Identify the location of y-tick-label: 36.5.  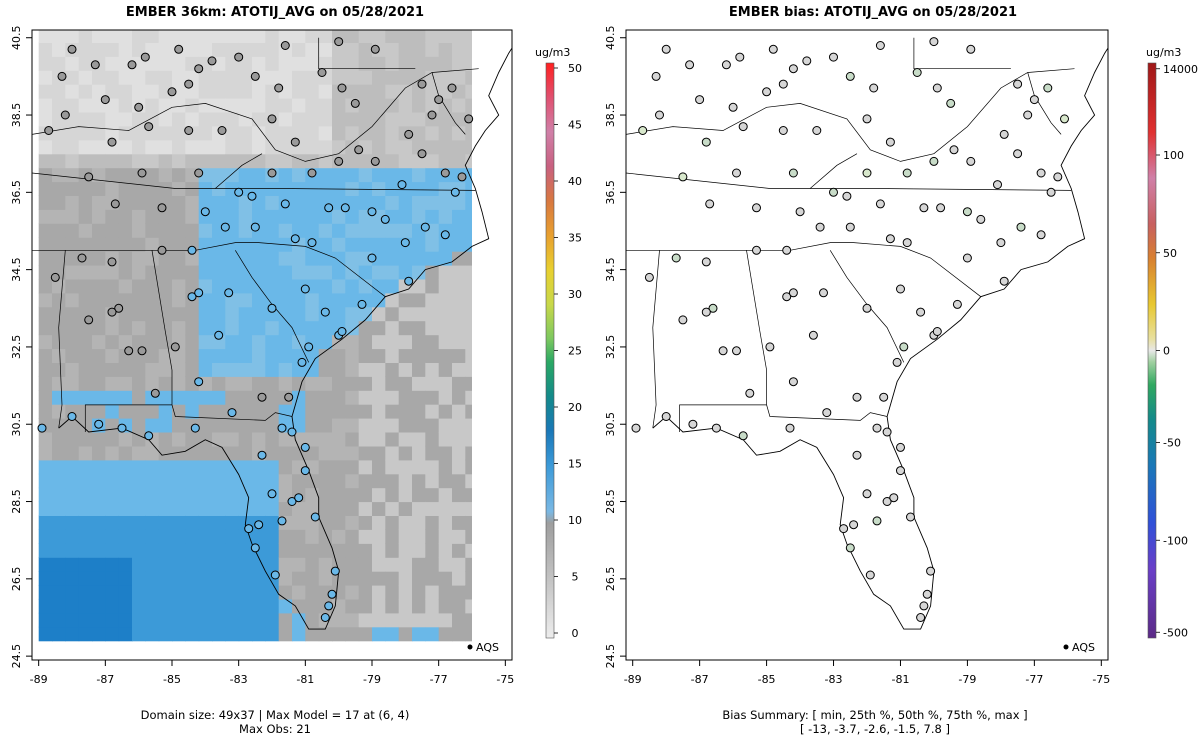
(610, 192).